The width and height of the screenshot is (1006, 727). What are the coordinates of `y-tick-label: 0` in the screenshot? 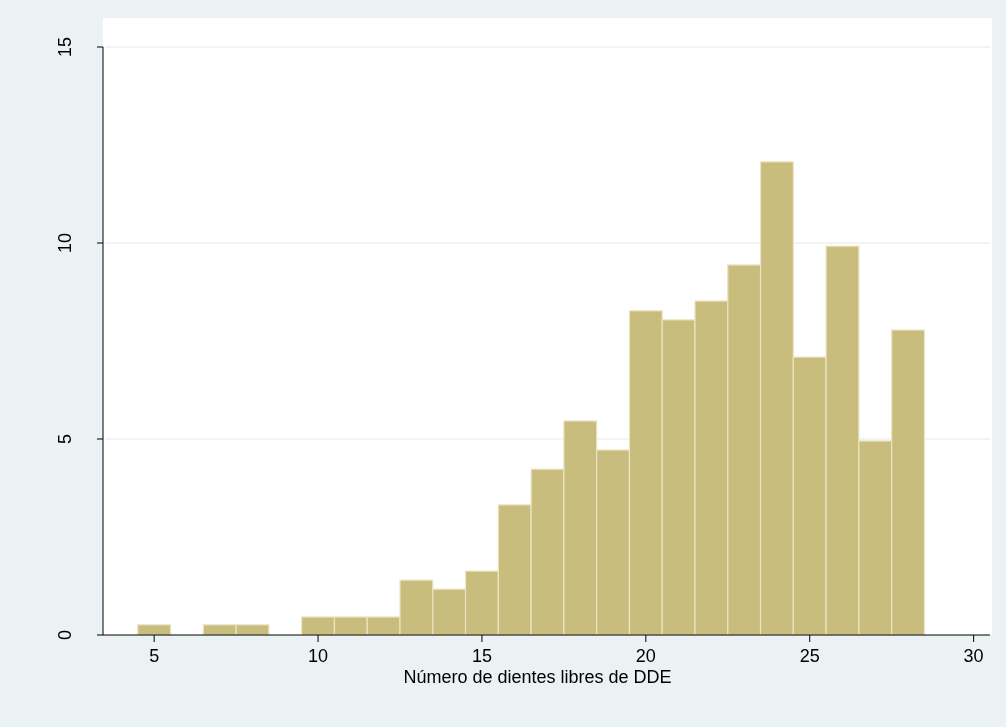 It's located at (65, 635).